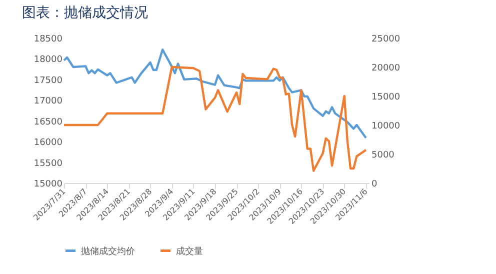 This screenshot has height=274, width=496. Describe the element at coordinates (48, 81) in the screenshot. I see `y-tick-label: 17500` at that location.